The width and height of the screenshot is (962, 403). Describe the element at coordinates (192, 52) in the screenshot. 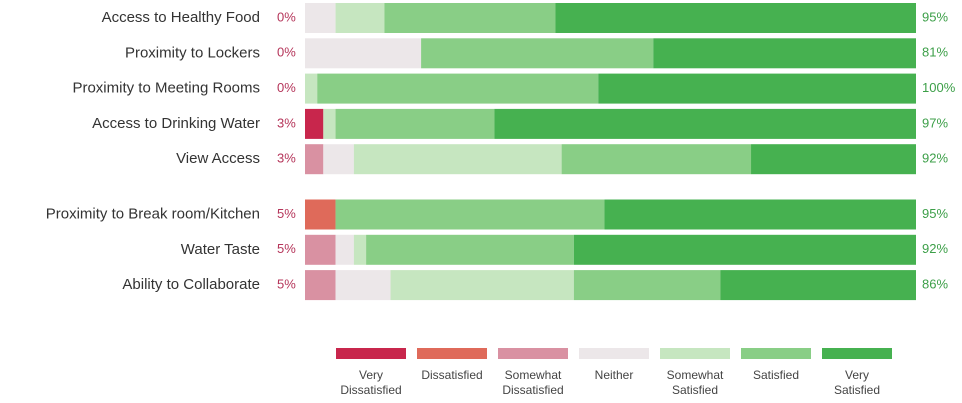

I see `category-label: Proximity to Lockers` at that location.